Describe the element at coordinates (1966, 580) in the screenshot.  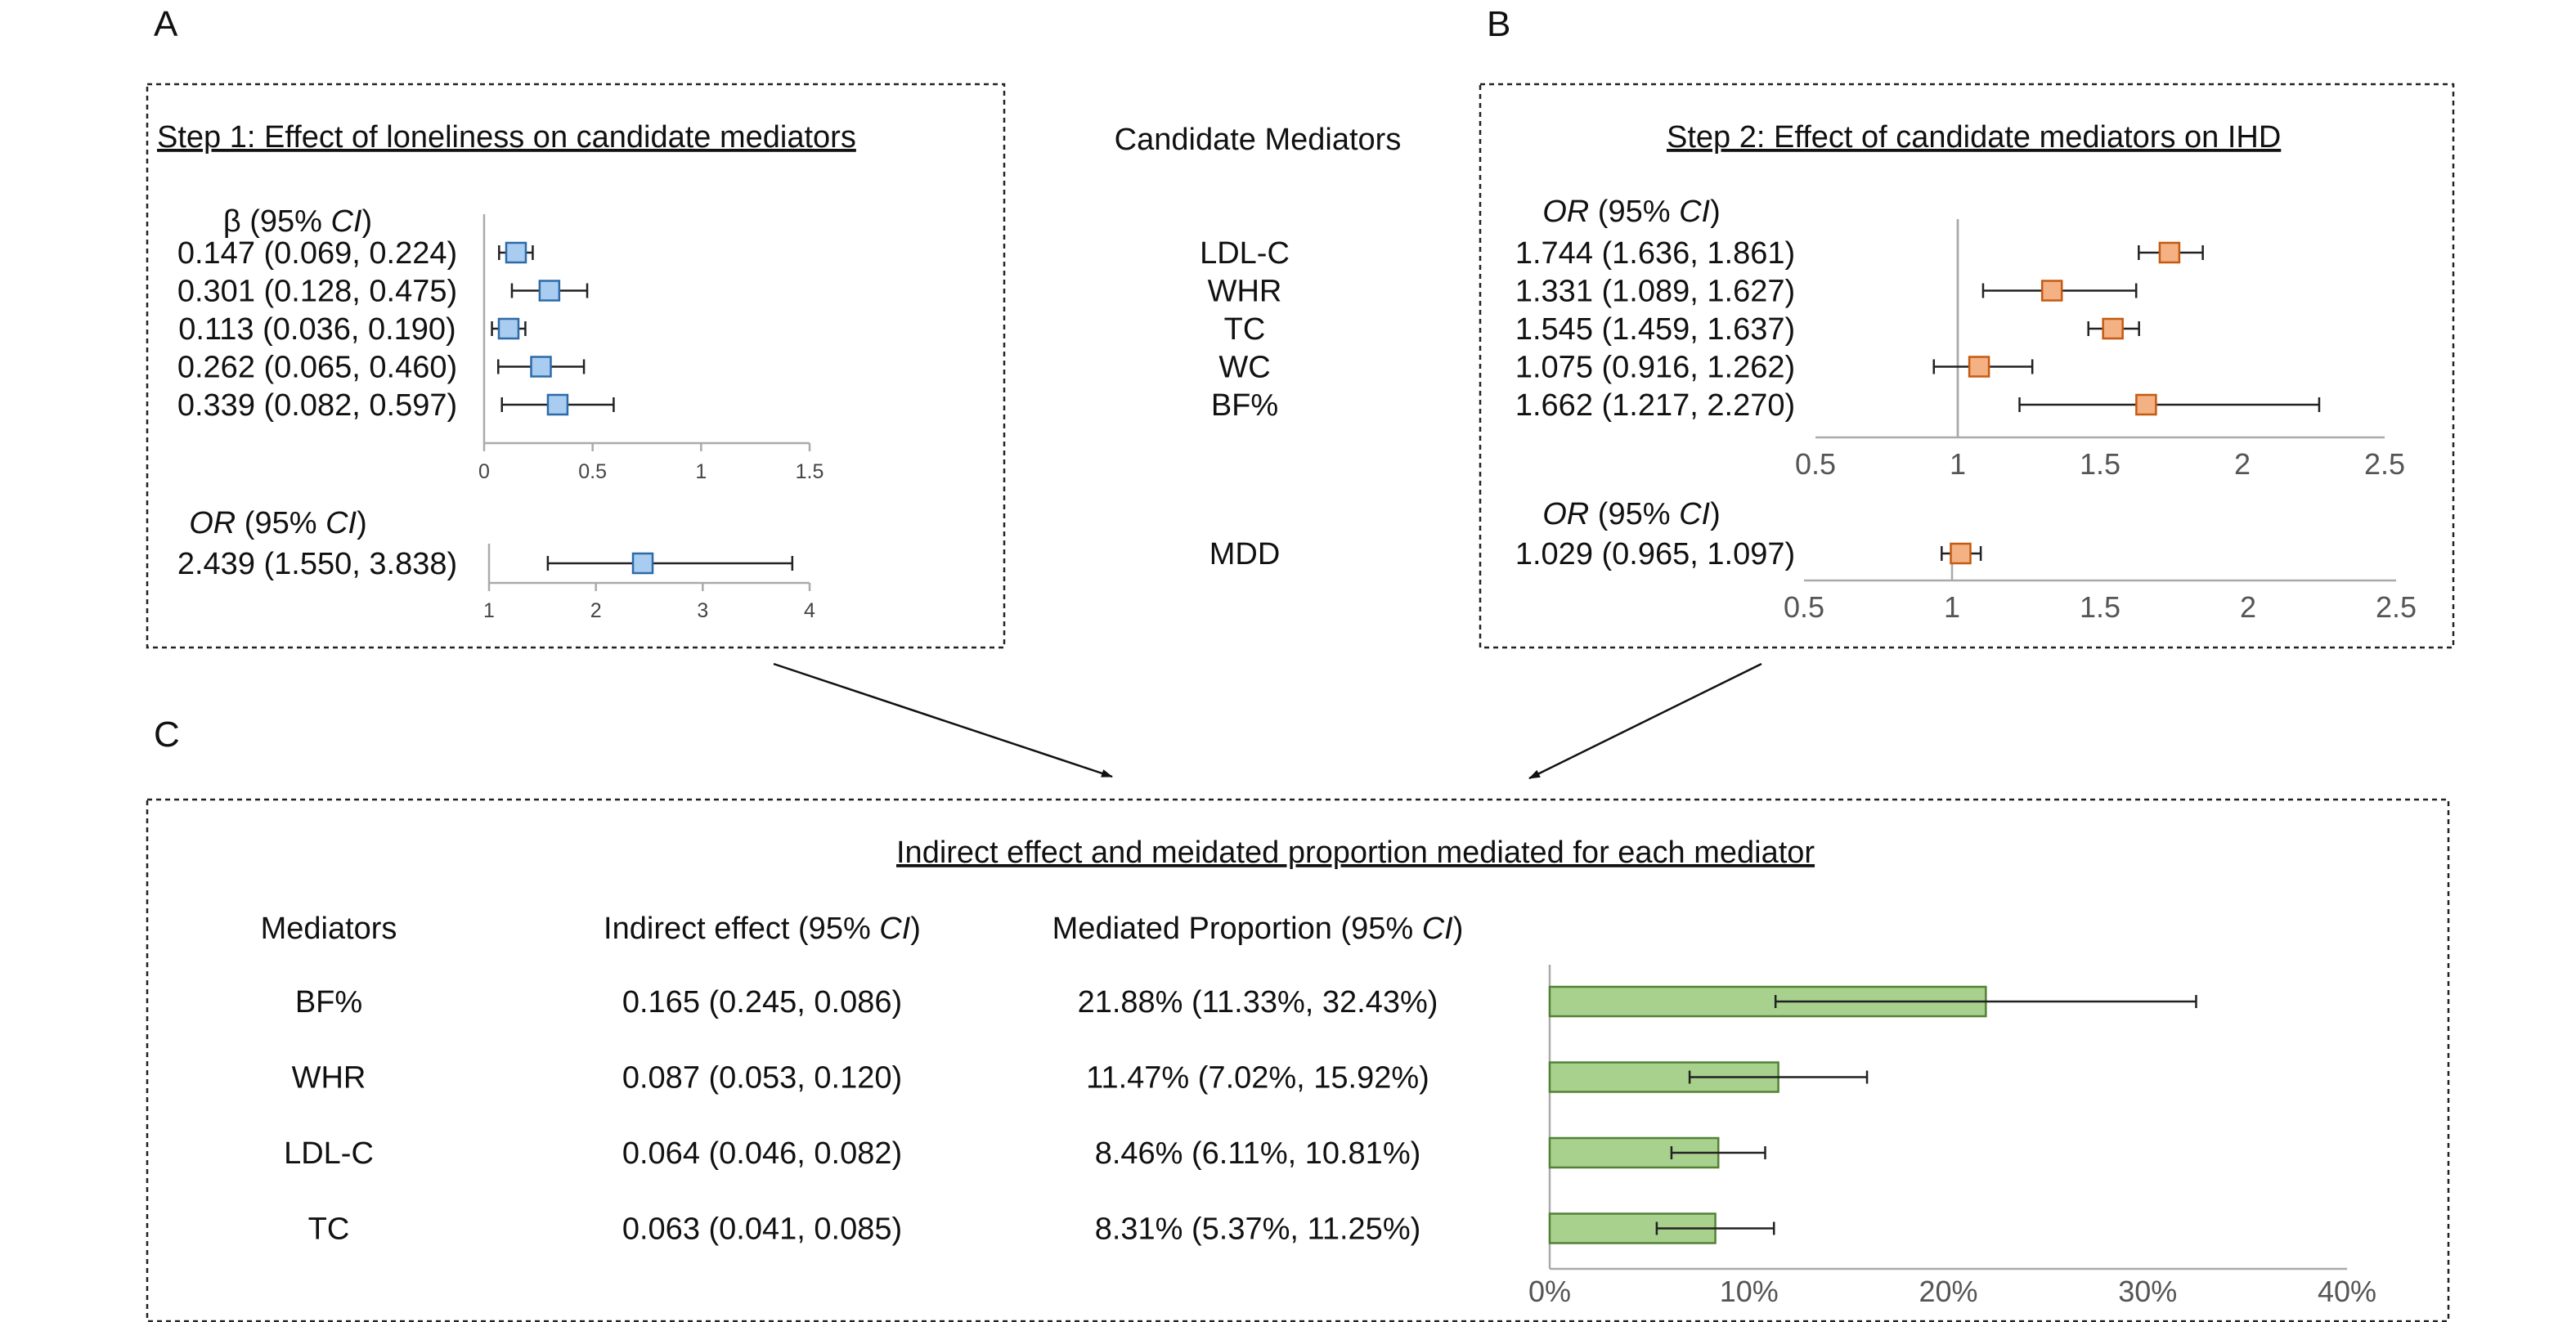
I see `panel-b-bottom-forest: 0.5 1 1.5 2 2.5 1.029 (0.965, 1.097)` at that location.